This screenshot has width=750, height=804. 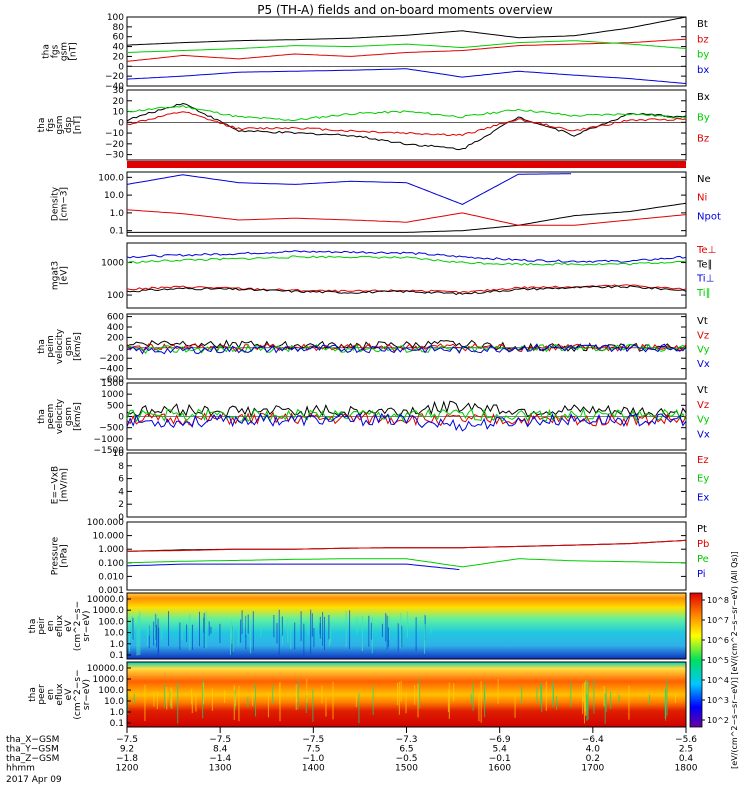 I want to click on ytick-label: 500, so click(x=115, y=406).